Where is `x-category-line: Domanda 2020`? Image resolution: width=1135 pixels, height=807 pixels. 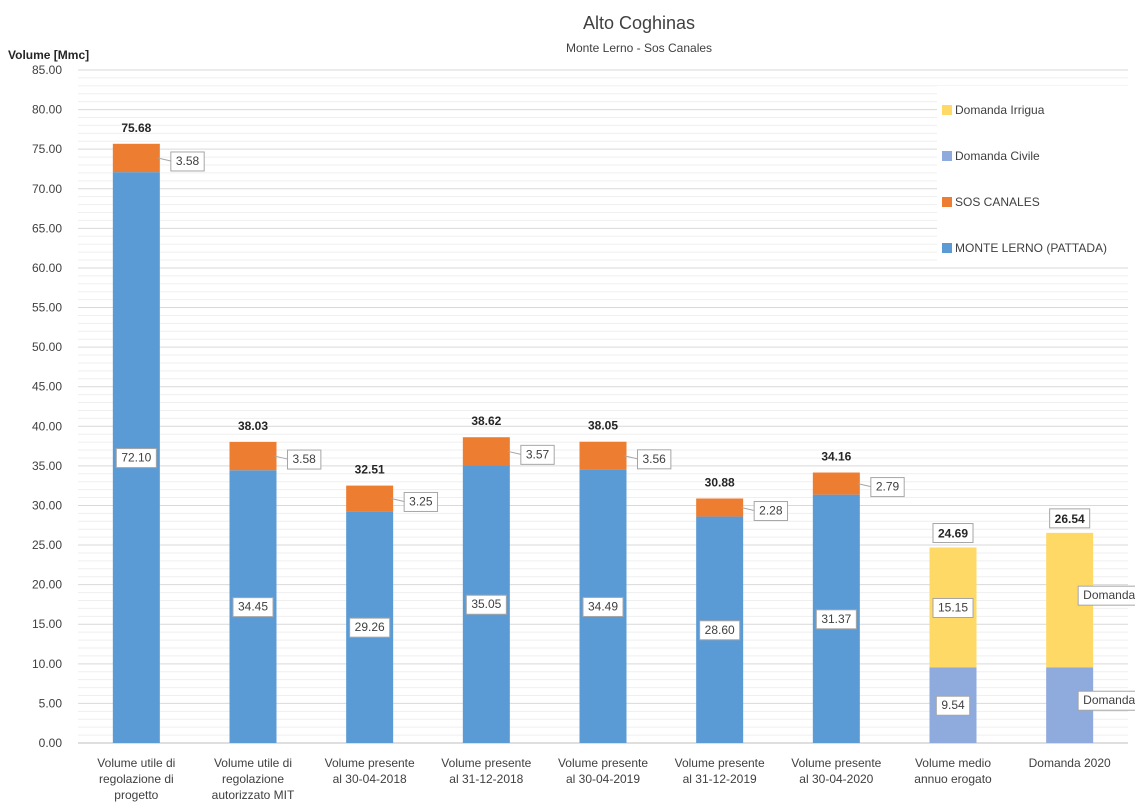 x-category-line: Domanda 2020 is located at coordinates (1070, 763).